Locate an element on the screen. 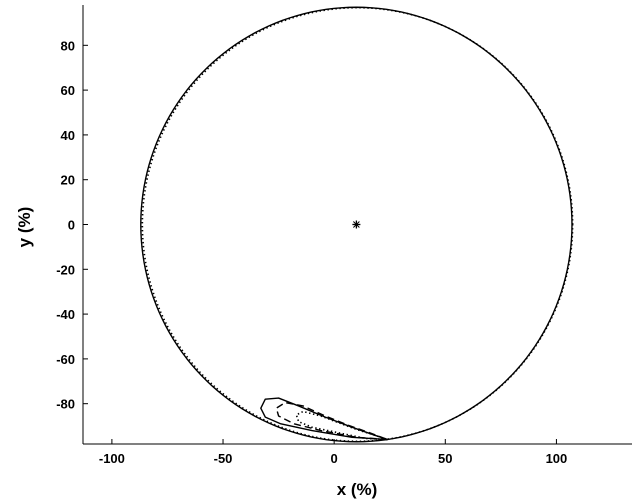 Image resolution: width=636 pixels, height=502 pixels. y-tick-label: -40 is located at coordinates (65, 314).